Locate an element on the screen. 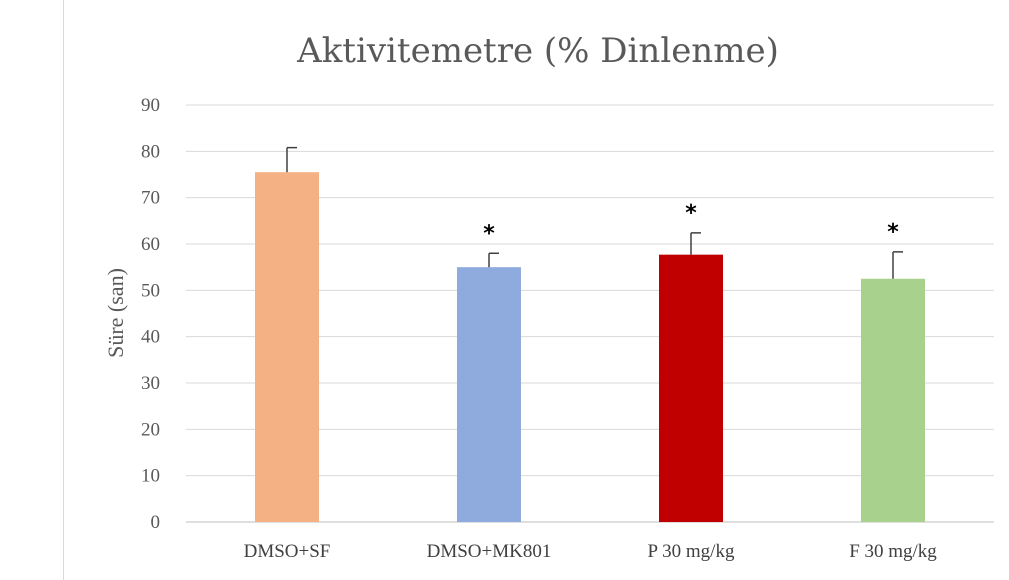 Image resolution: width=1009 pixels, height=580 pixels. y-tick-label: 20 is located at coordinates (150, 429).